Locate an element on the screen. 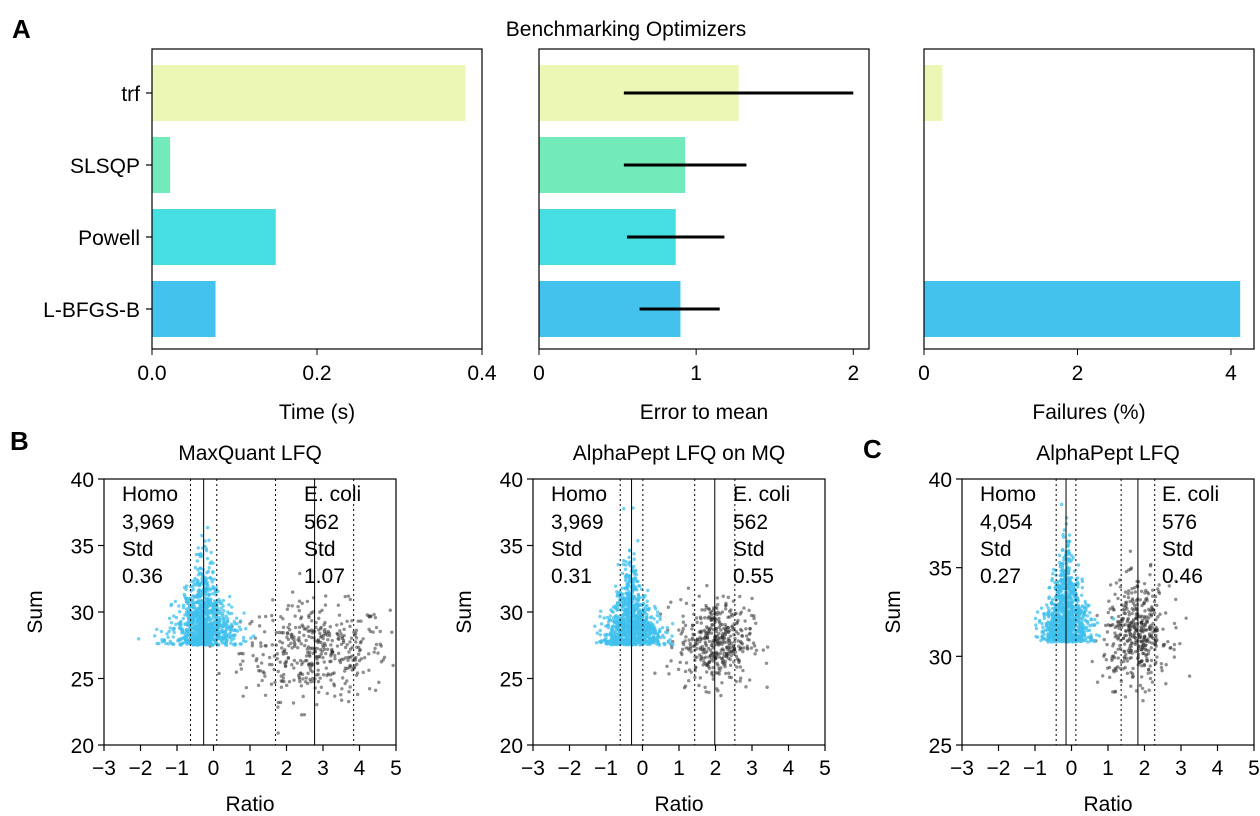 This screenshot has width=1260, height=816. ytick-label: 40 is located at coordinates (940, 480).